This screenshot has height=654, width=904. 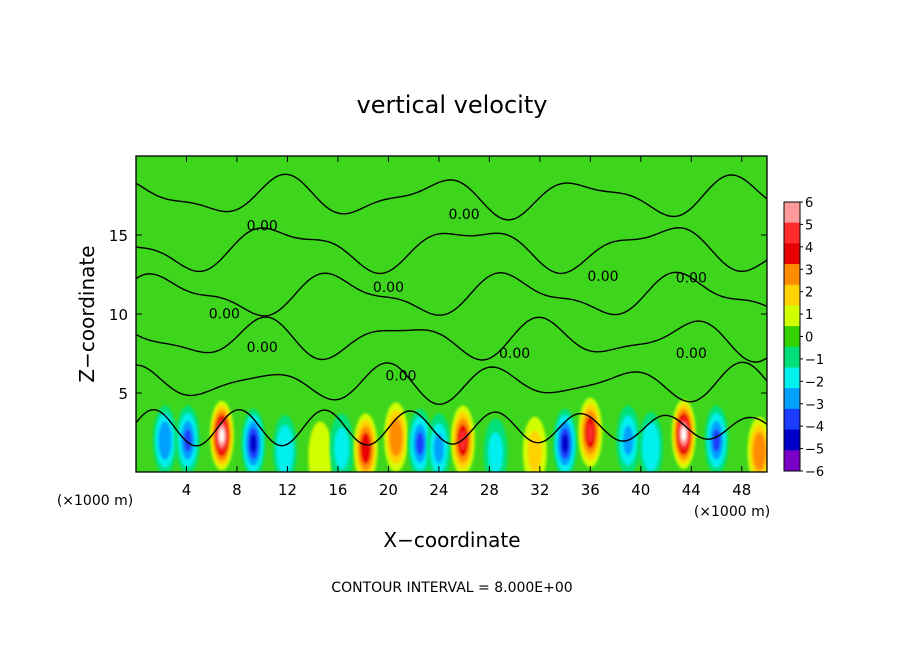 What do you see at coordinates (809, 225) in the screenshot?
I see `colorbar-tick-label: 5` at bounding box center [809, 225].